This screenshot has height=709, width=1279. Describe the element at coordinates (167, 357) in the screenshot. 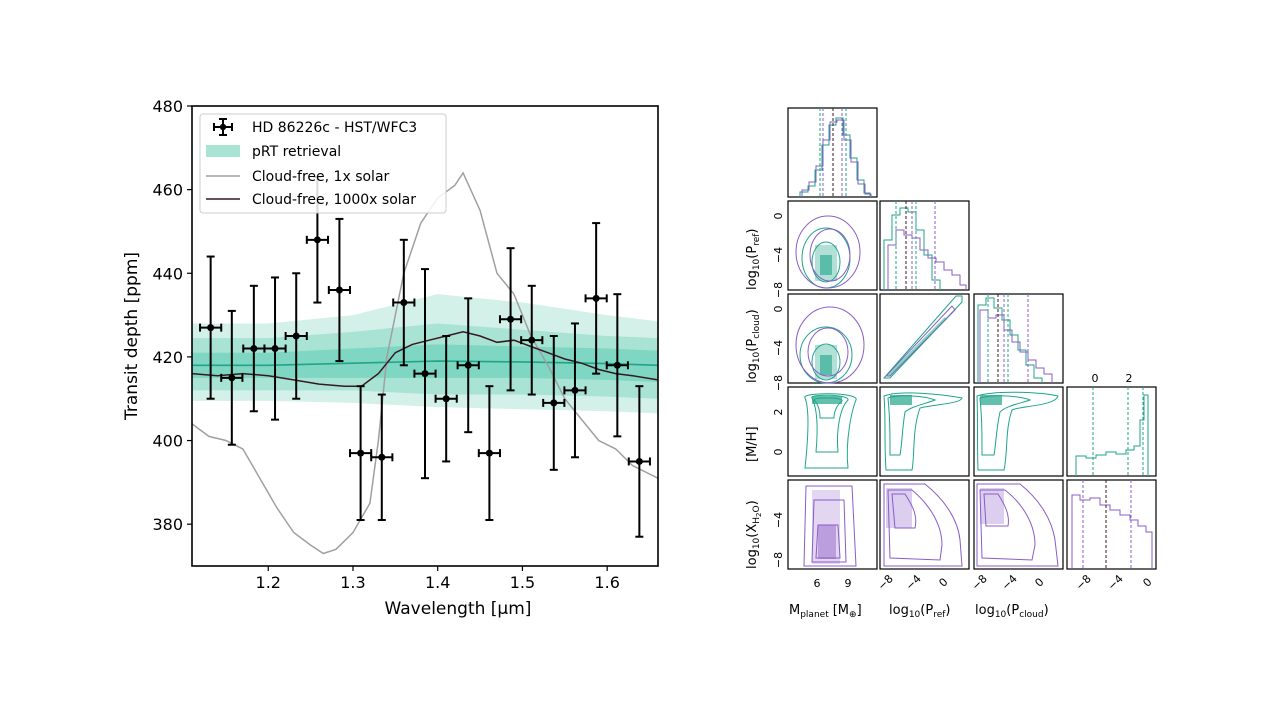

I see `y-tick-label: 420` at that location.